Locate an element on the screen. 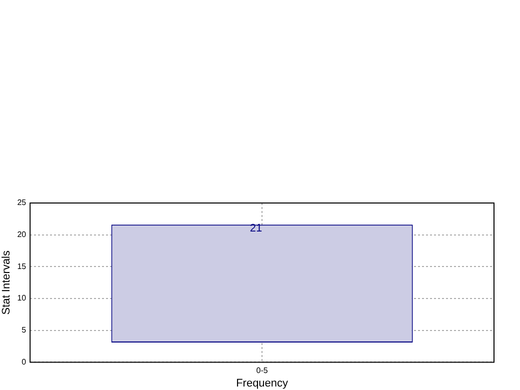  y-tick-label: 10 is located at coordinates (22, 298).